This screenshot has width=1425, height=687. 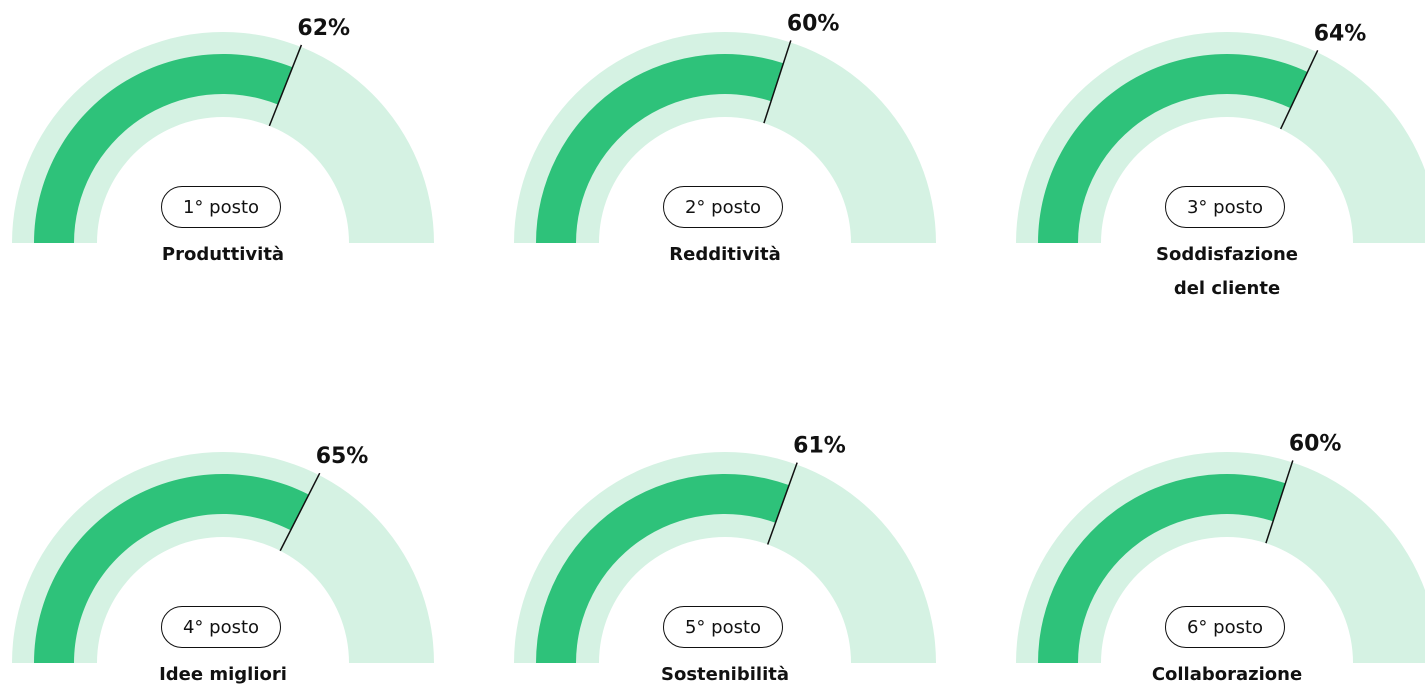 What do you see at coordinates (1340, 33) in the screenshot?
I see `value-label: 64%` at bounding box center [1340, 33].